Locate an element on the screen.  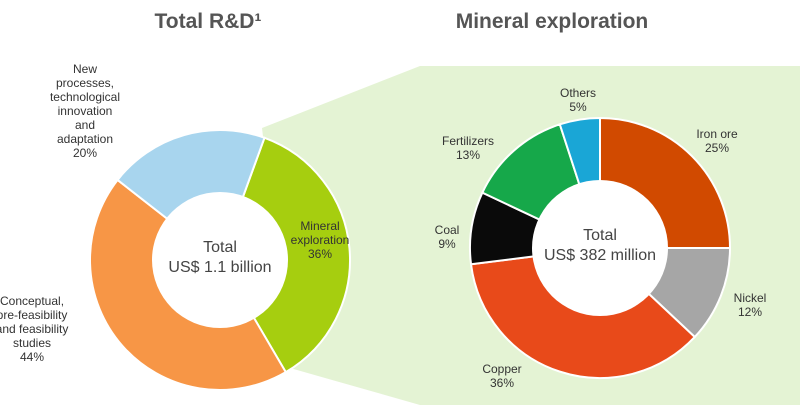
left-center-label-line1: Total is located at coordinates (220, 247).